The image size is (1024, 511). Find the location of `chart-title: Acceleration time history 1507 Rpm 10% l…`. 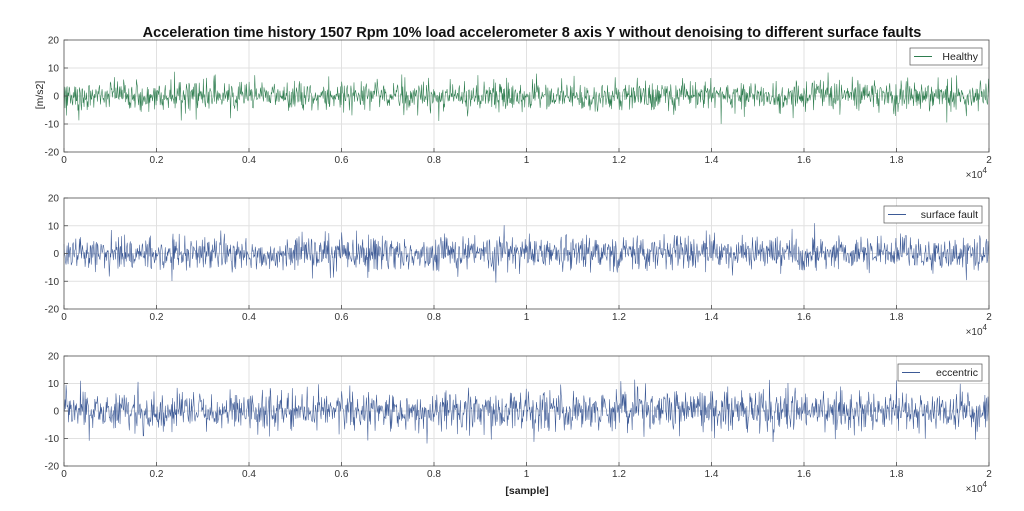

chart-title: Acceleration time history 1507 Rpm 10% l… is located at coordinates (532, 33).